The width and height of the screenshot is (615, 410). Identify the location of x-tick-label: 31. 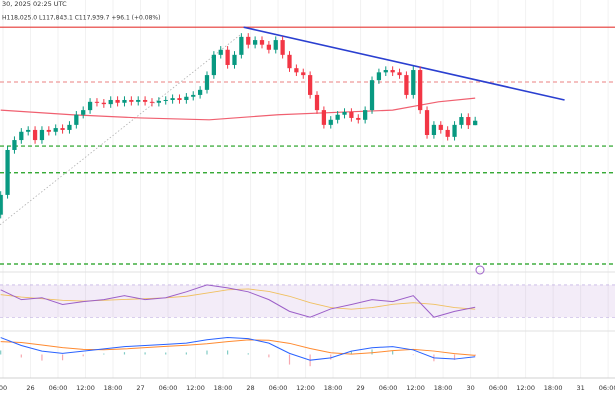
(580, 388).